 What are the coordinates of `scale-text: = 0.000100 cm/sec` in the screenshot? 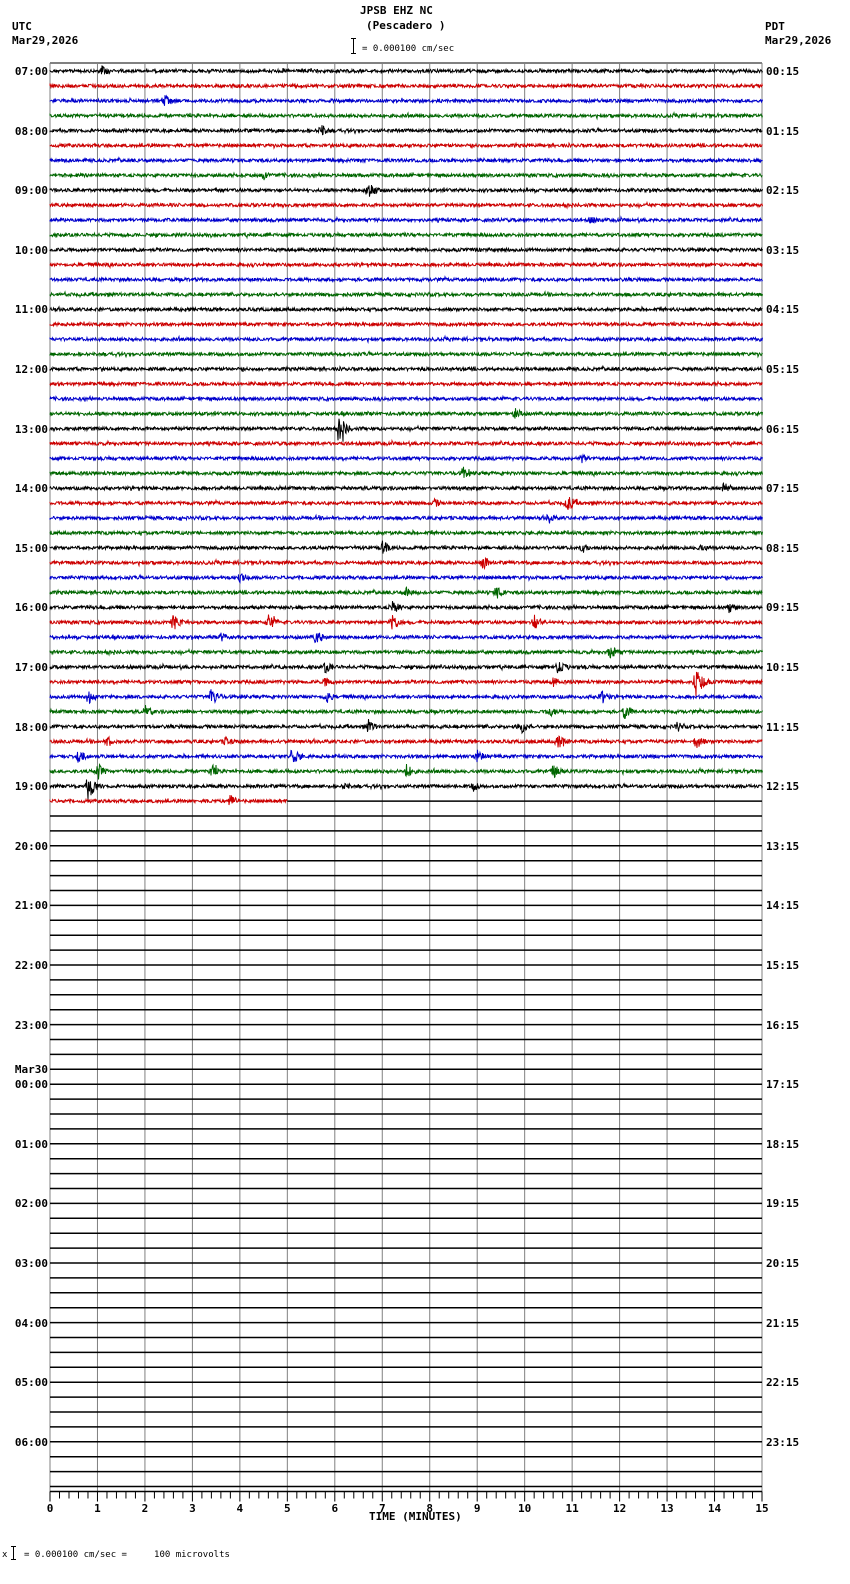 It's located at (408, 49).